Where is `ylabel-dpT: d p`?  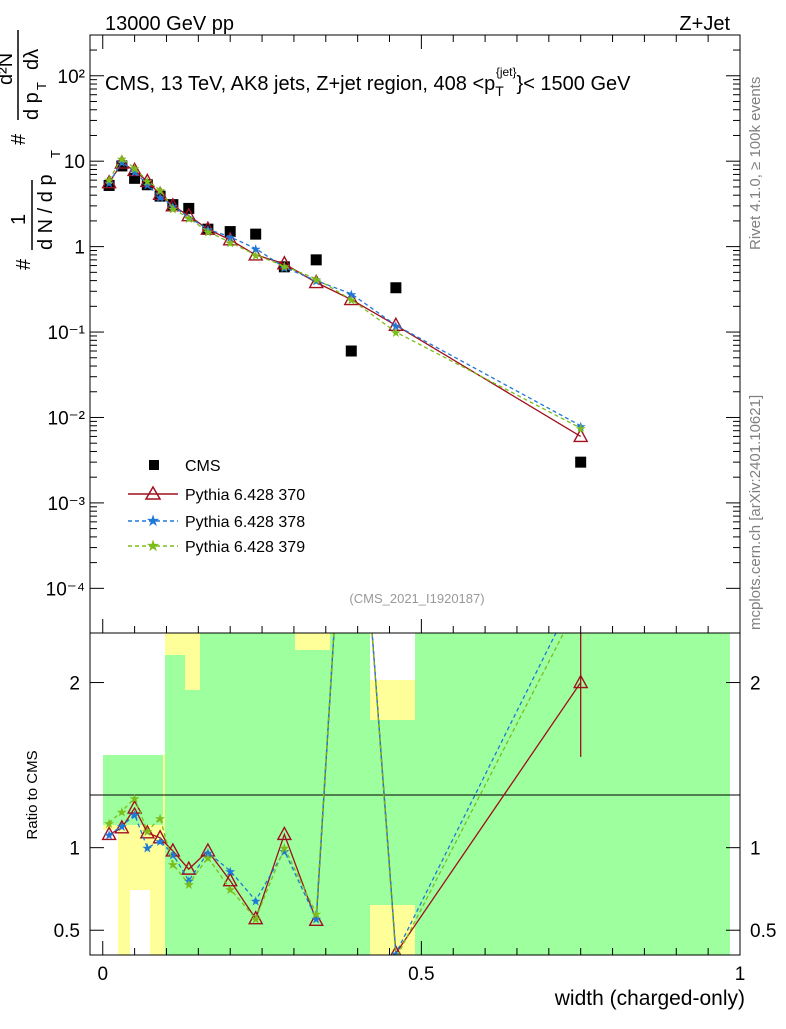 ylabel-dpT: d p is located at coordinates (32, 106).